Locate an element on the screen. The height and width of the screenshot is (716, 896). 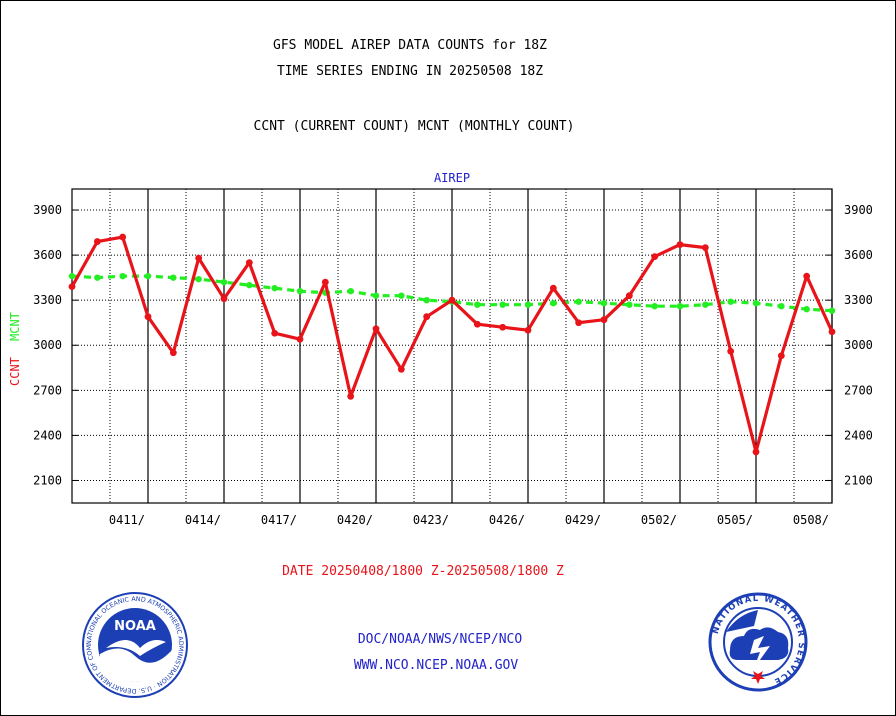
x-tick-label: 0423/ is located at coordinates (431, 520).